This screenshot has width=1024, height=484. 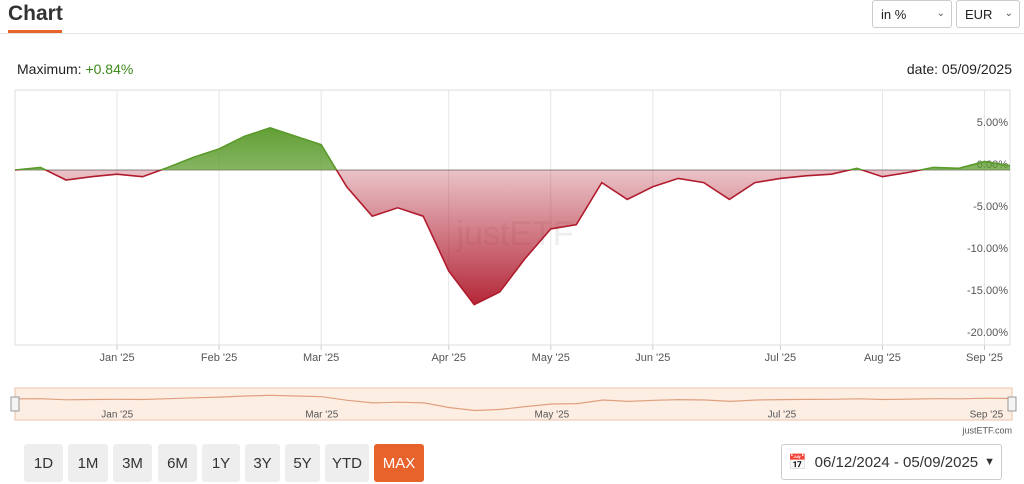 What do you see at coordinates (780, 358) in the screenshot?
I see `x-tick-label: Jul '25` at bounding box center [780, 358].